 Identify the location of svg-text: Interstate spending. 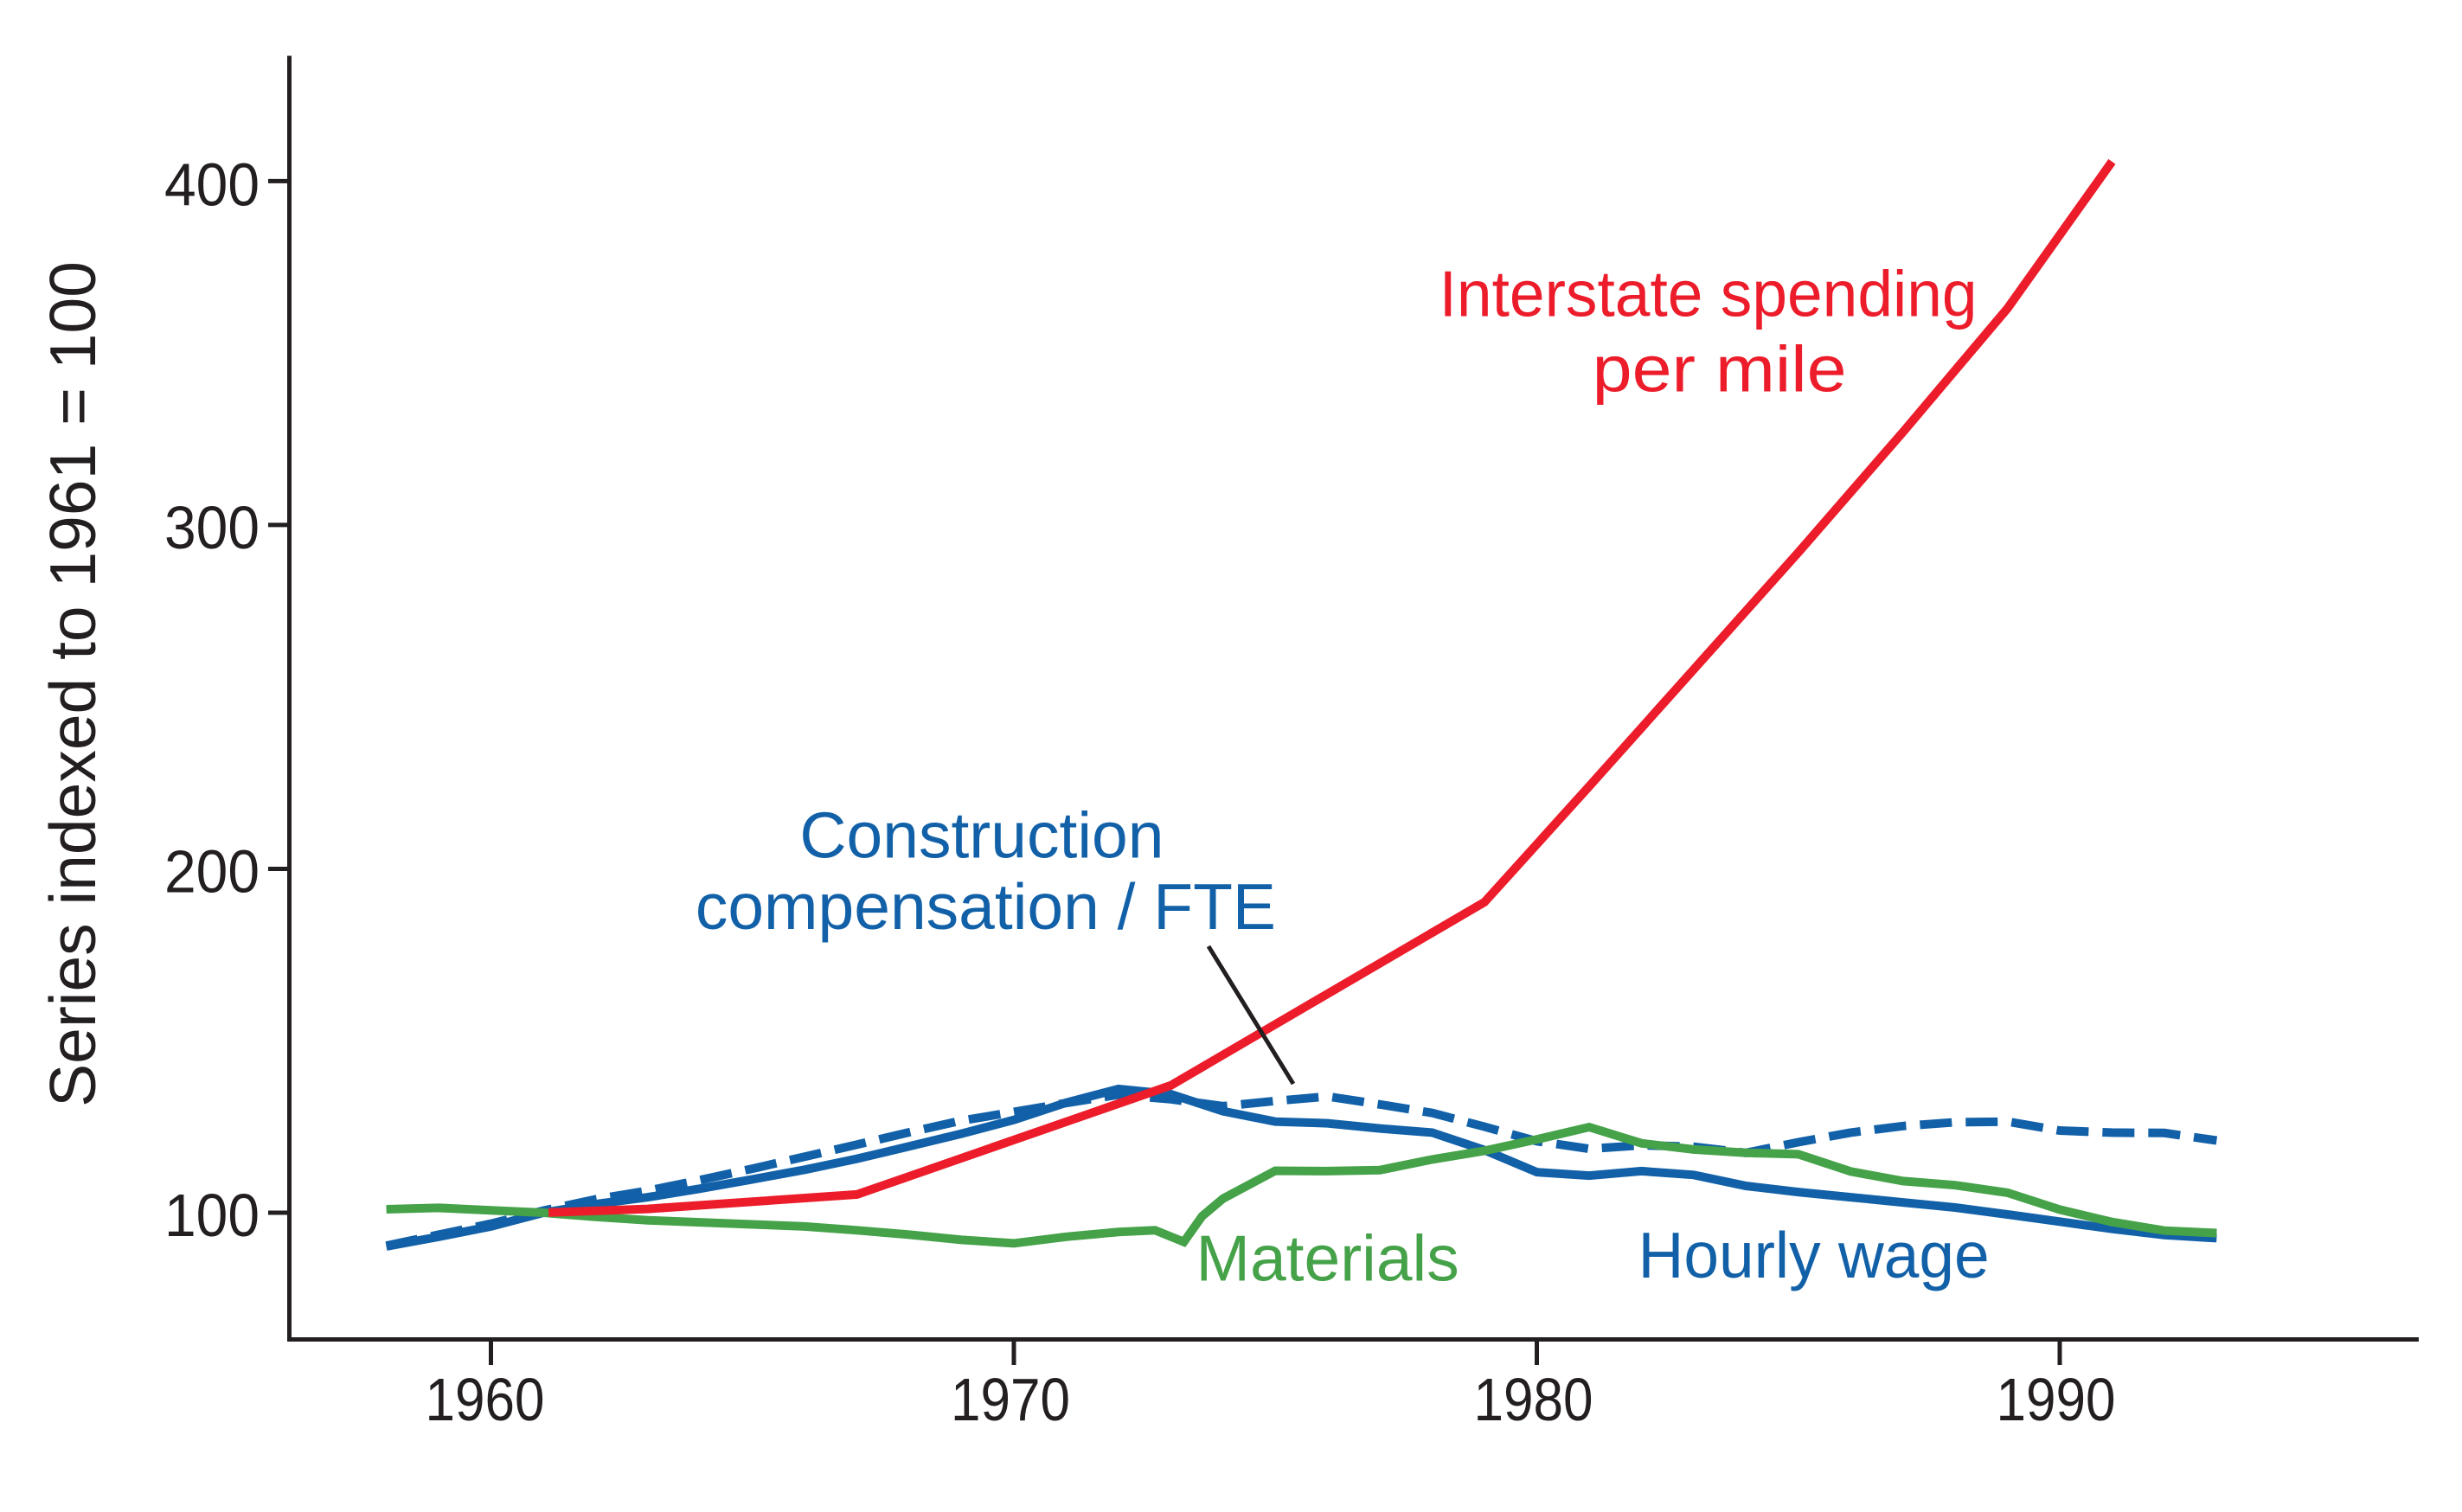
(1709, 294).